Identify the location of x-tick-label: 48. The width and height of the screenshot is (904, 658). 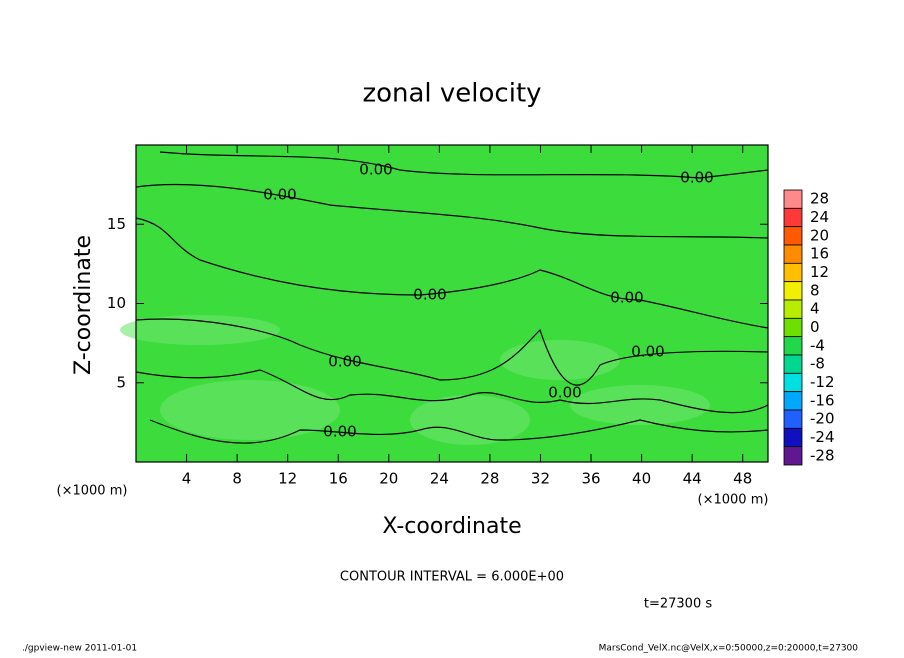
(742, 479).